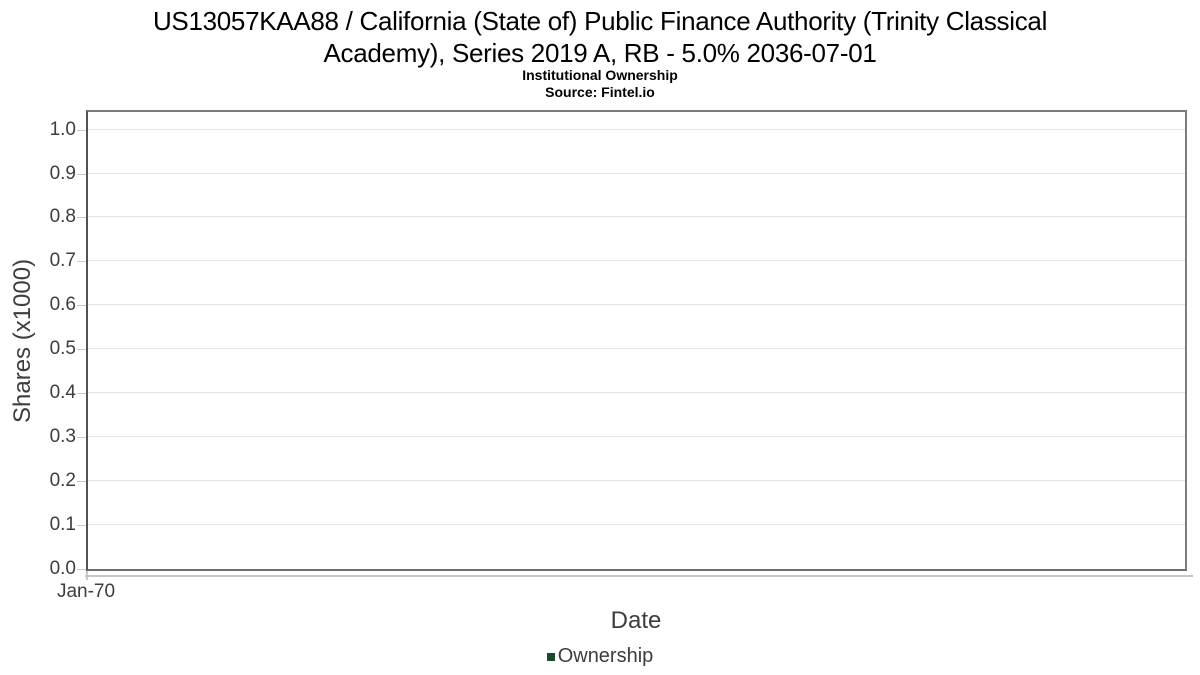 This screenshot has height=675, width=1200. I want to click on gridline-y-1.0, so click(636, 129).